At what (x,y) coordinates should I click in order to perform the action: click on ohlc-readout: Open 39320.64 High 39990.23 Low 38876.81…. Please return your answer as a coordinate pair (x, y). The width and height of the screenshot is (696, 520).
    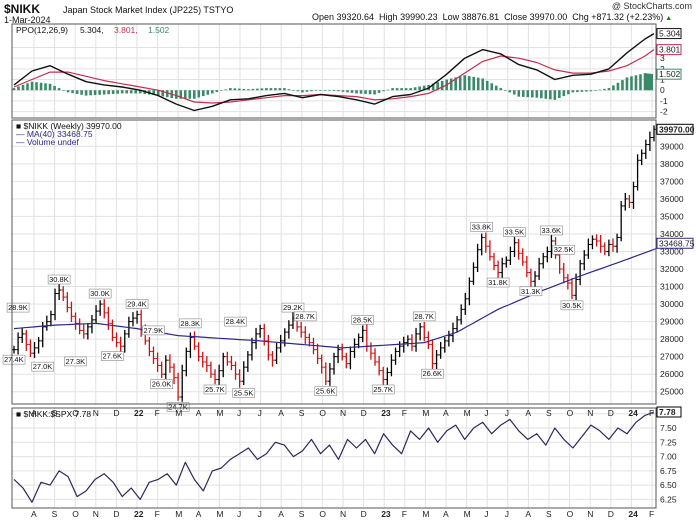
    Looking at the image, I should click on (492, 17).